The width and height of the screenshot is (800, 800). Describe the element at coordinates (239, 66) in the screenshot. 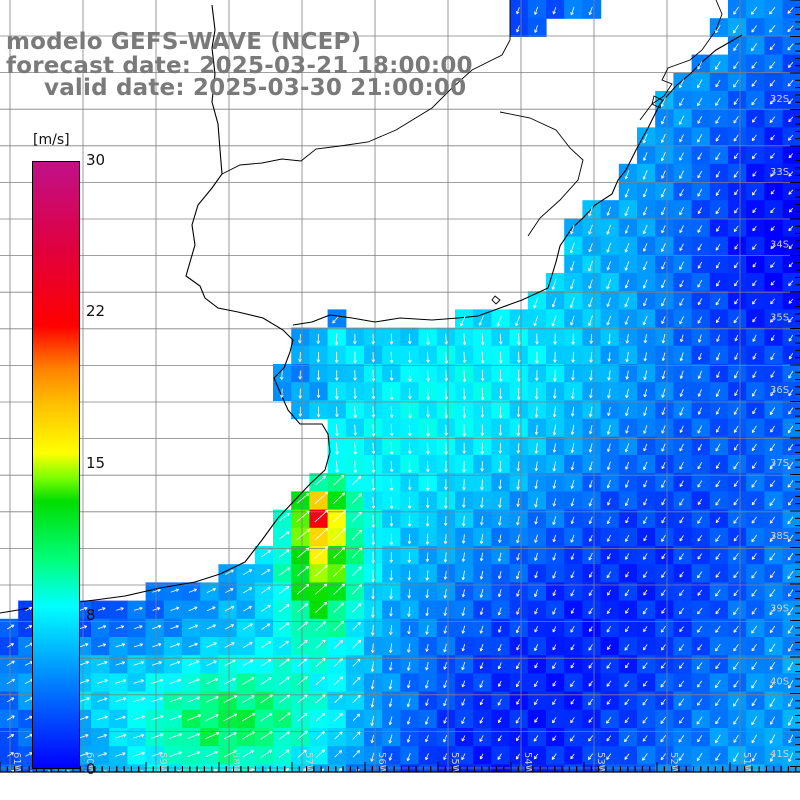

I see `forecast-date: forecast date: 2025-03-21 18:00:00` at that location.